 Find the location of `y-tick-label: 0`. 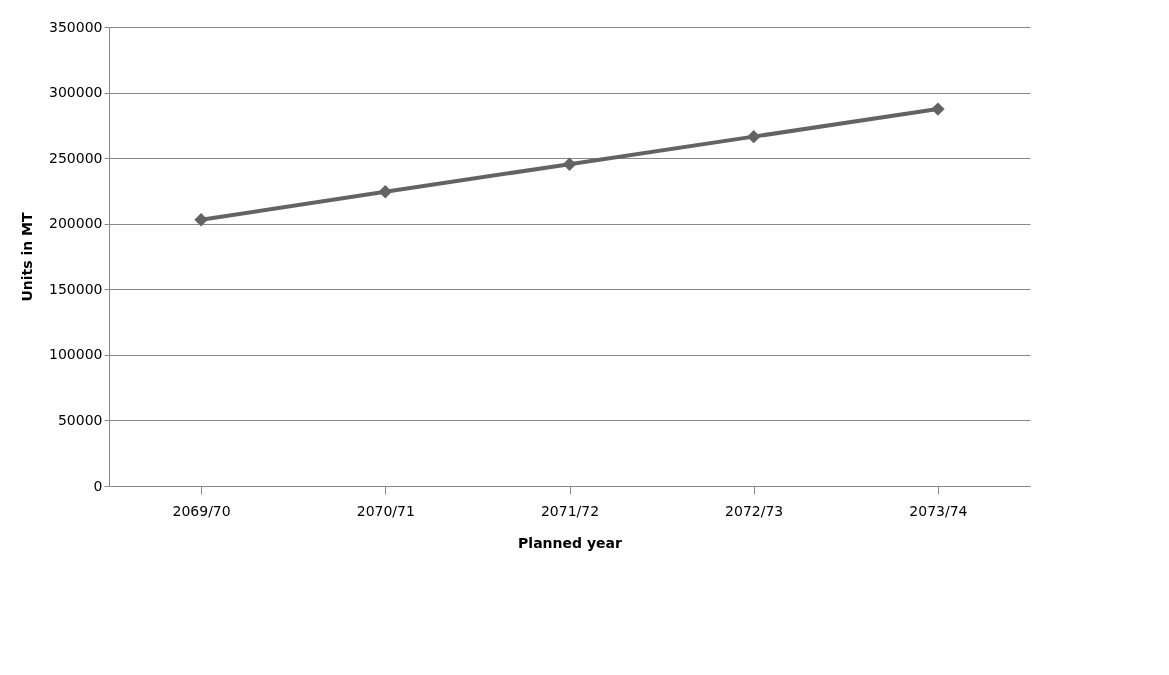

y-tick-label: 0 is located at coordinates (98, 485).